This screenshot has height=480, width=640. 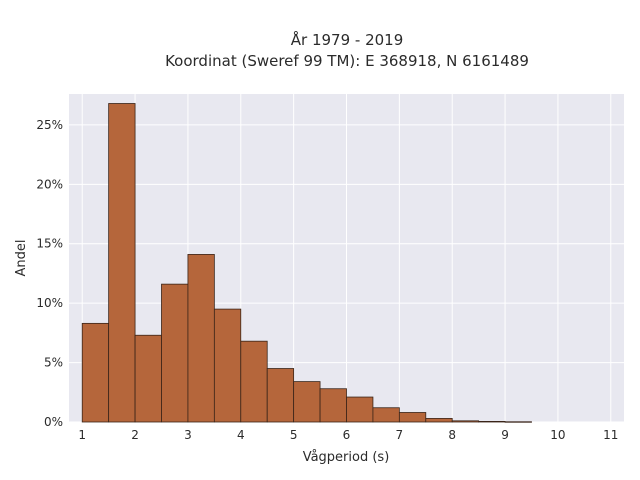 What do you see at coordinates (400, 435) in the screenshot?
I see `x-tick-label-6: 7` at bounding box center [400, 435].